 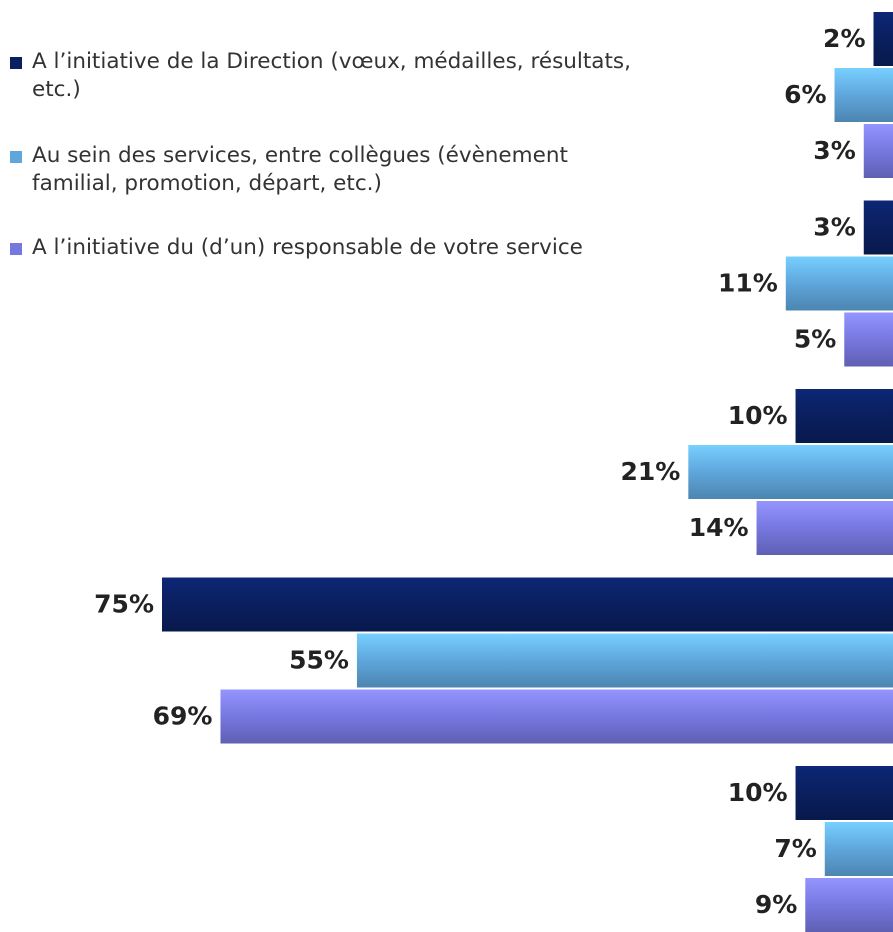 I want to click on data-label: 9%, so click(x=776, y=904).